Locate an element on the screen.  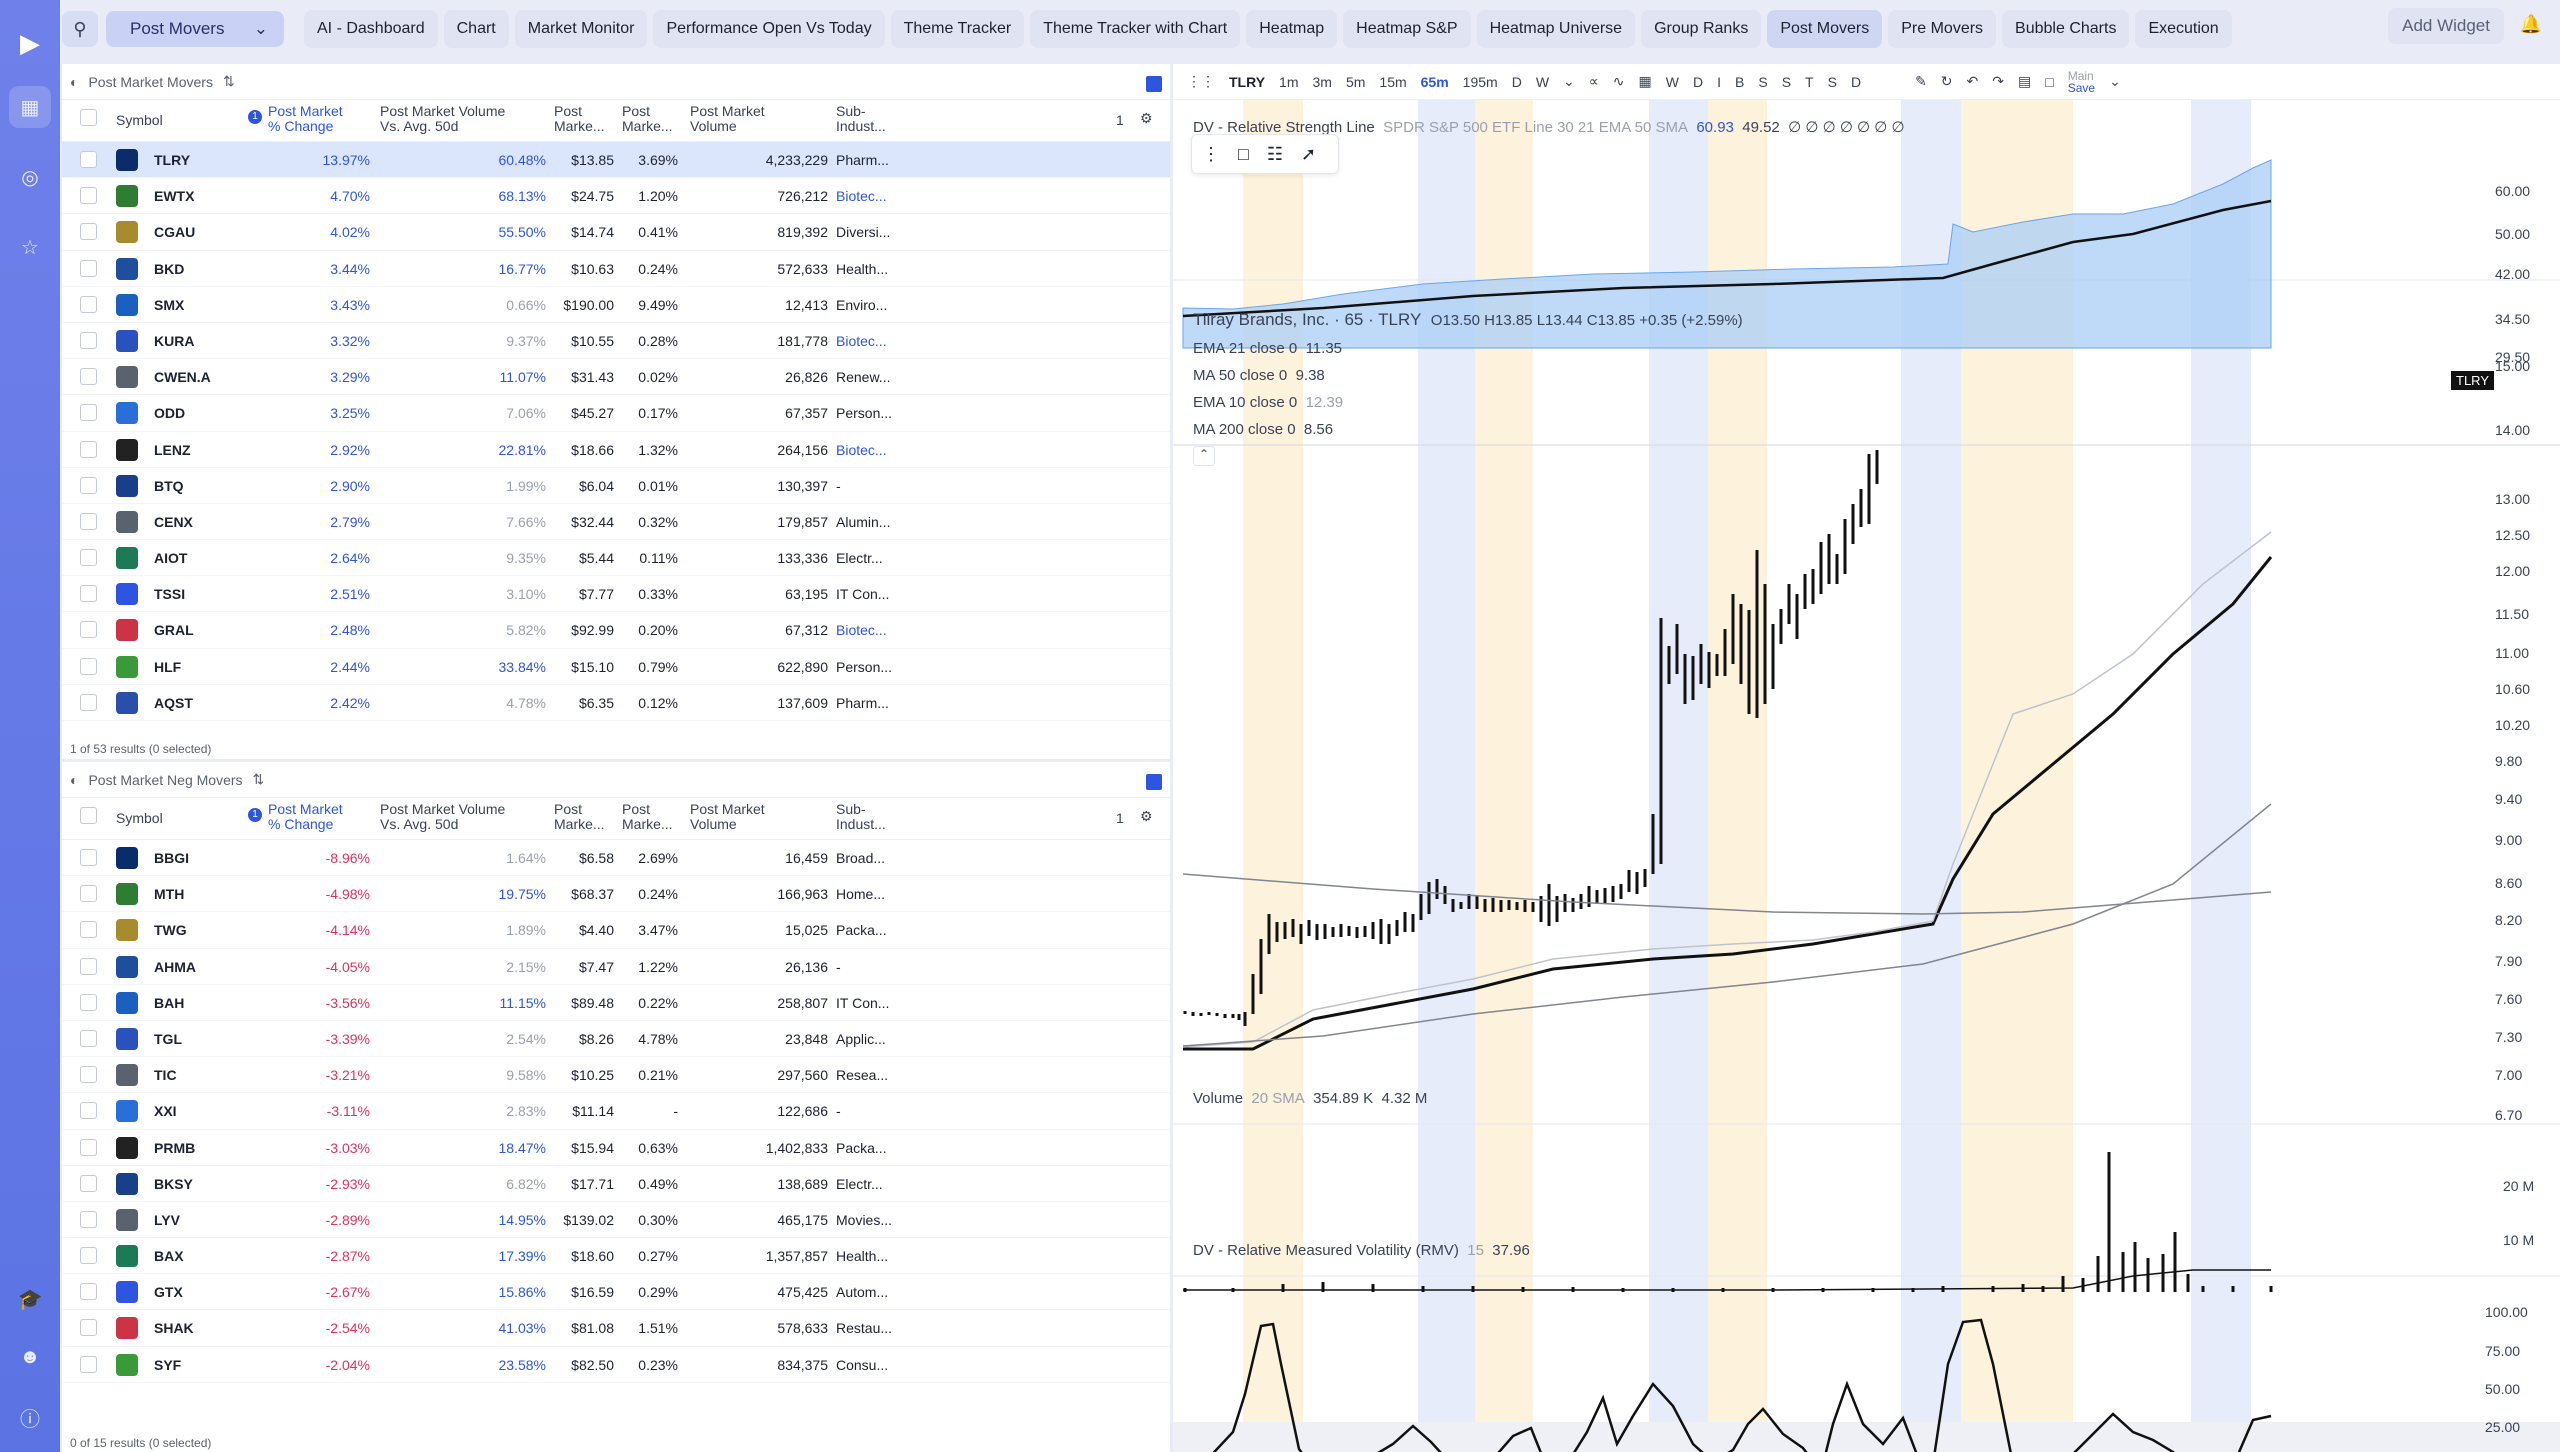
symbol-cell: SHAK is located at coordinates (174, 1328).